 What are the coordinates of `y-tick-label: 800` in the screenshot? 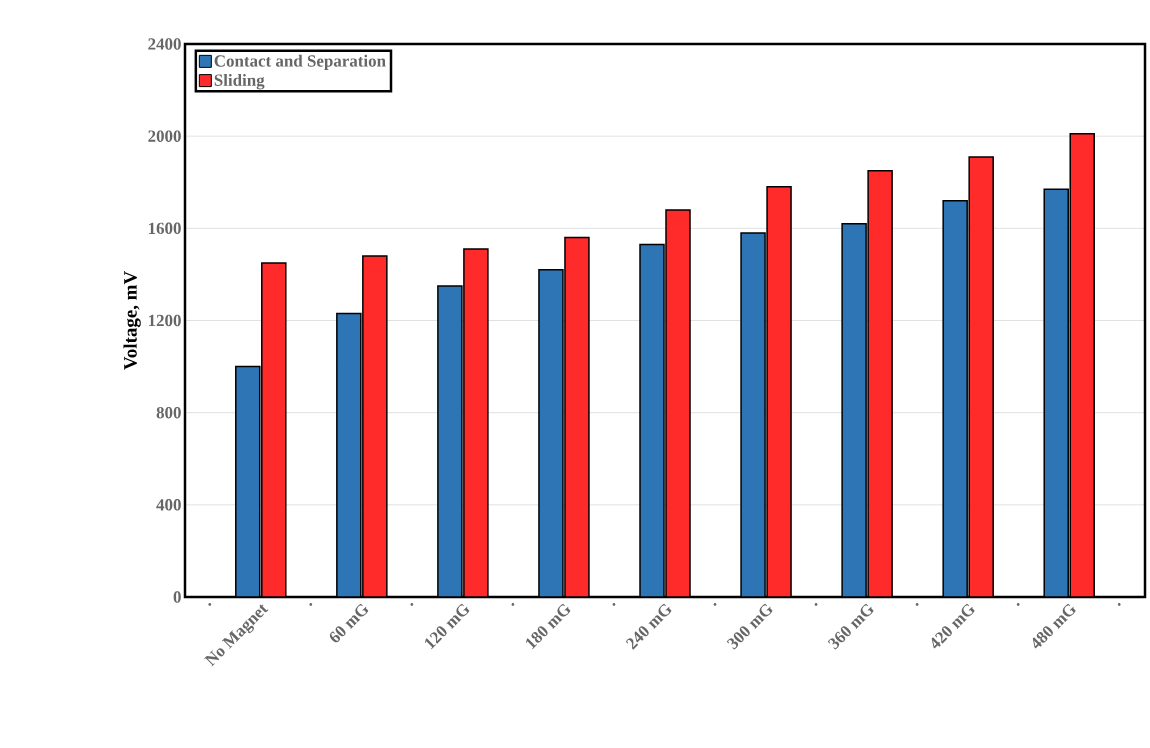 It's located at (168, 412).